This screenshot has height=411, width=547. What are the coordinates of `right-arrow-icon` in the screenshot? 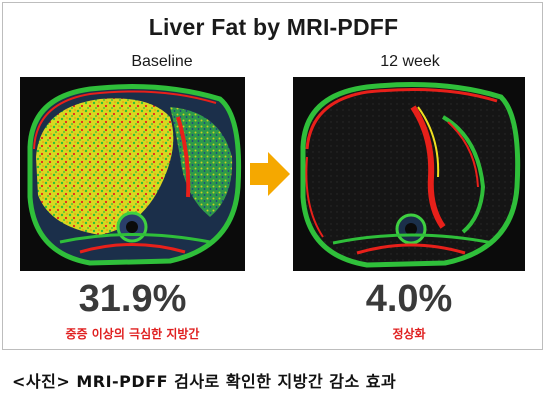 It's located at (270, 176).